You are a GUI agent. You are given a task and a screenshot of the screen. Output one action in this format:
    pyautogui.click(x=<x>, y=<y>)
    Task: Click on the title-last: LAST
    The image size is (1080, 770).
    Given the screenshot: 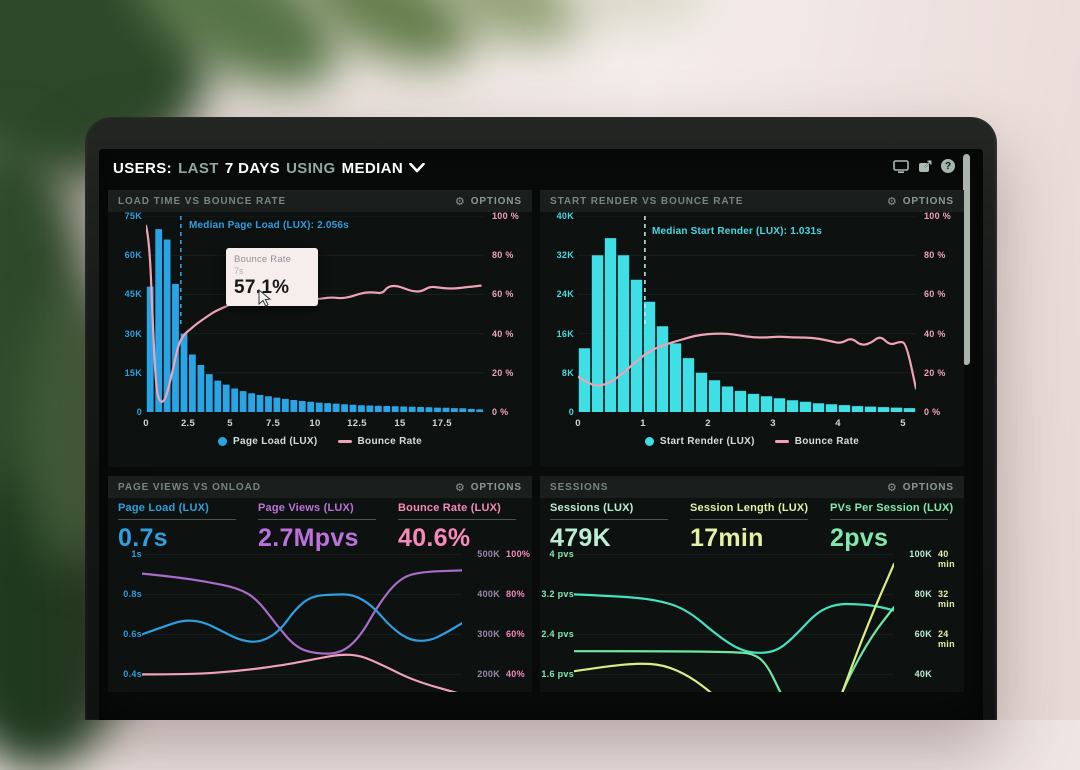 What is the action you would take?
    pyautogui.click(x=198, y=168)
    